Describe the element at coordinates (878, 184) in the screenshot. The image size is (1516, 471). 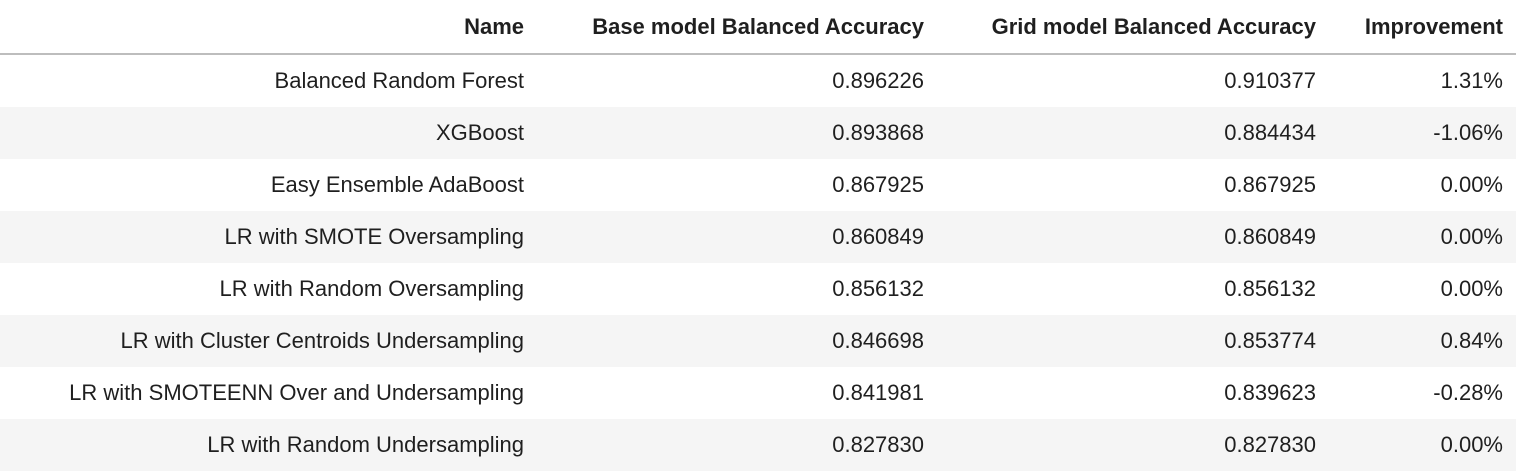
I see `cell-base-accuracy: 0.867925` at that location.